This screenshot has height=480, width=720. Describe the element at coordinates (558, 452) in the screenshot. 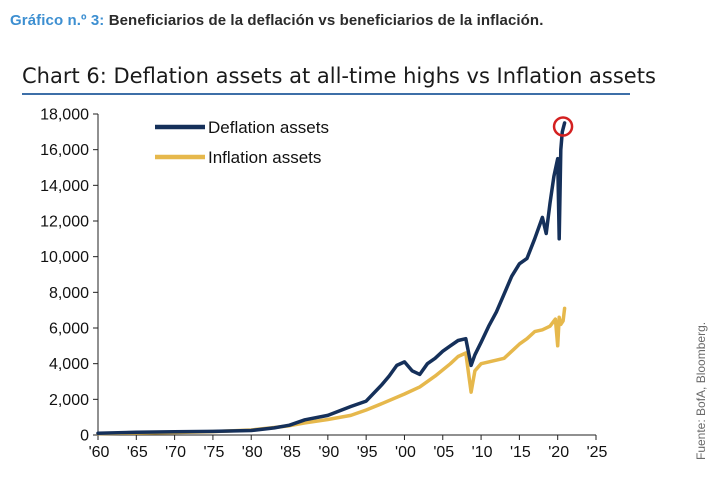

I see `x-tick-label: '20` at that location.